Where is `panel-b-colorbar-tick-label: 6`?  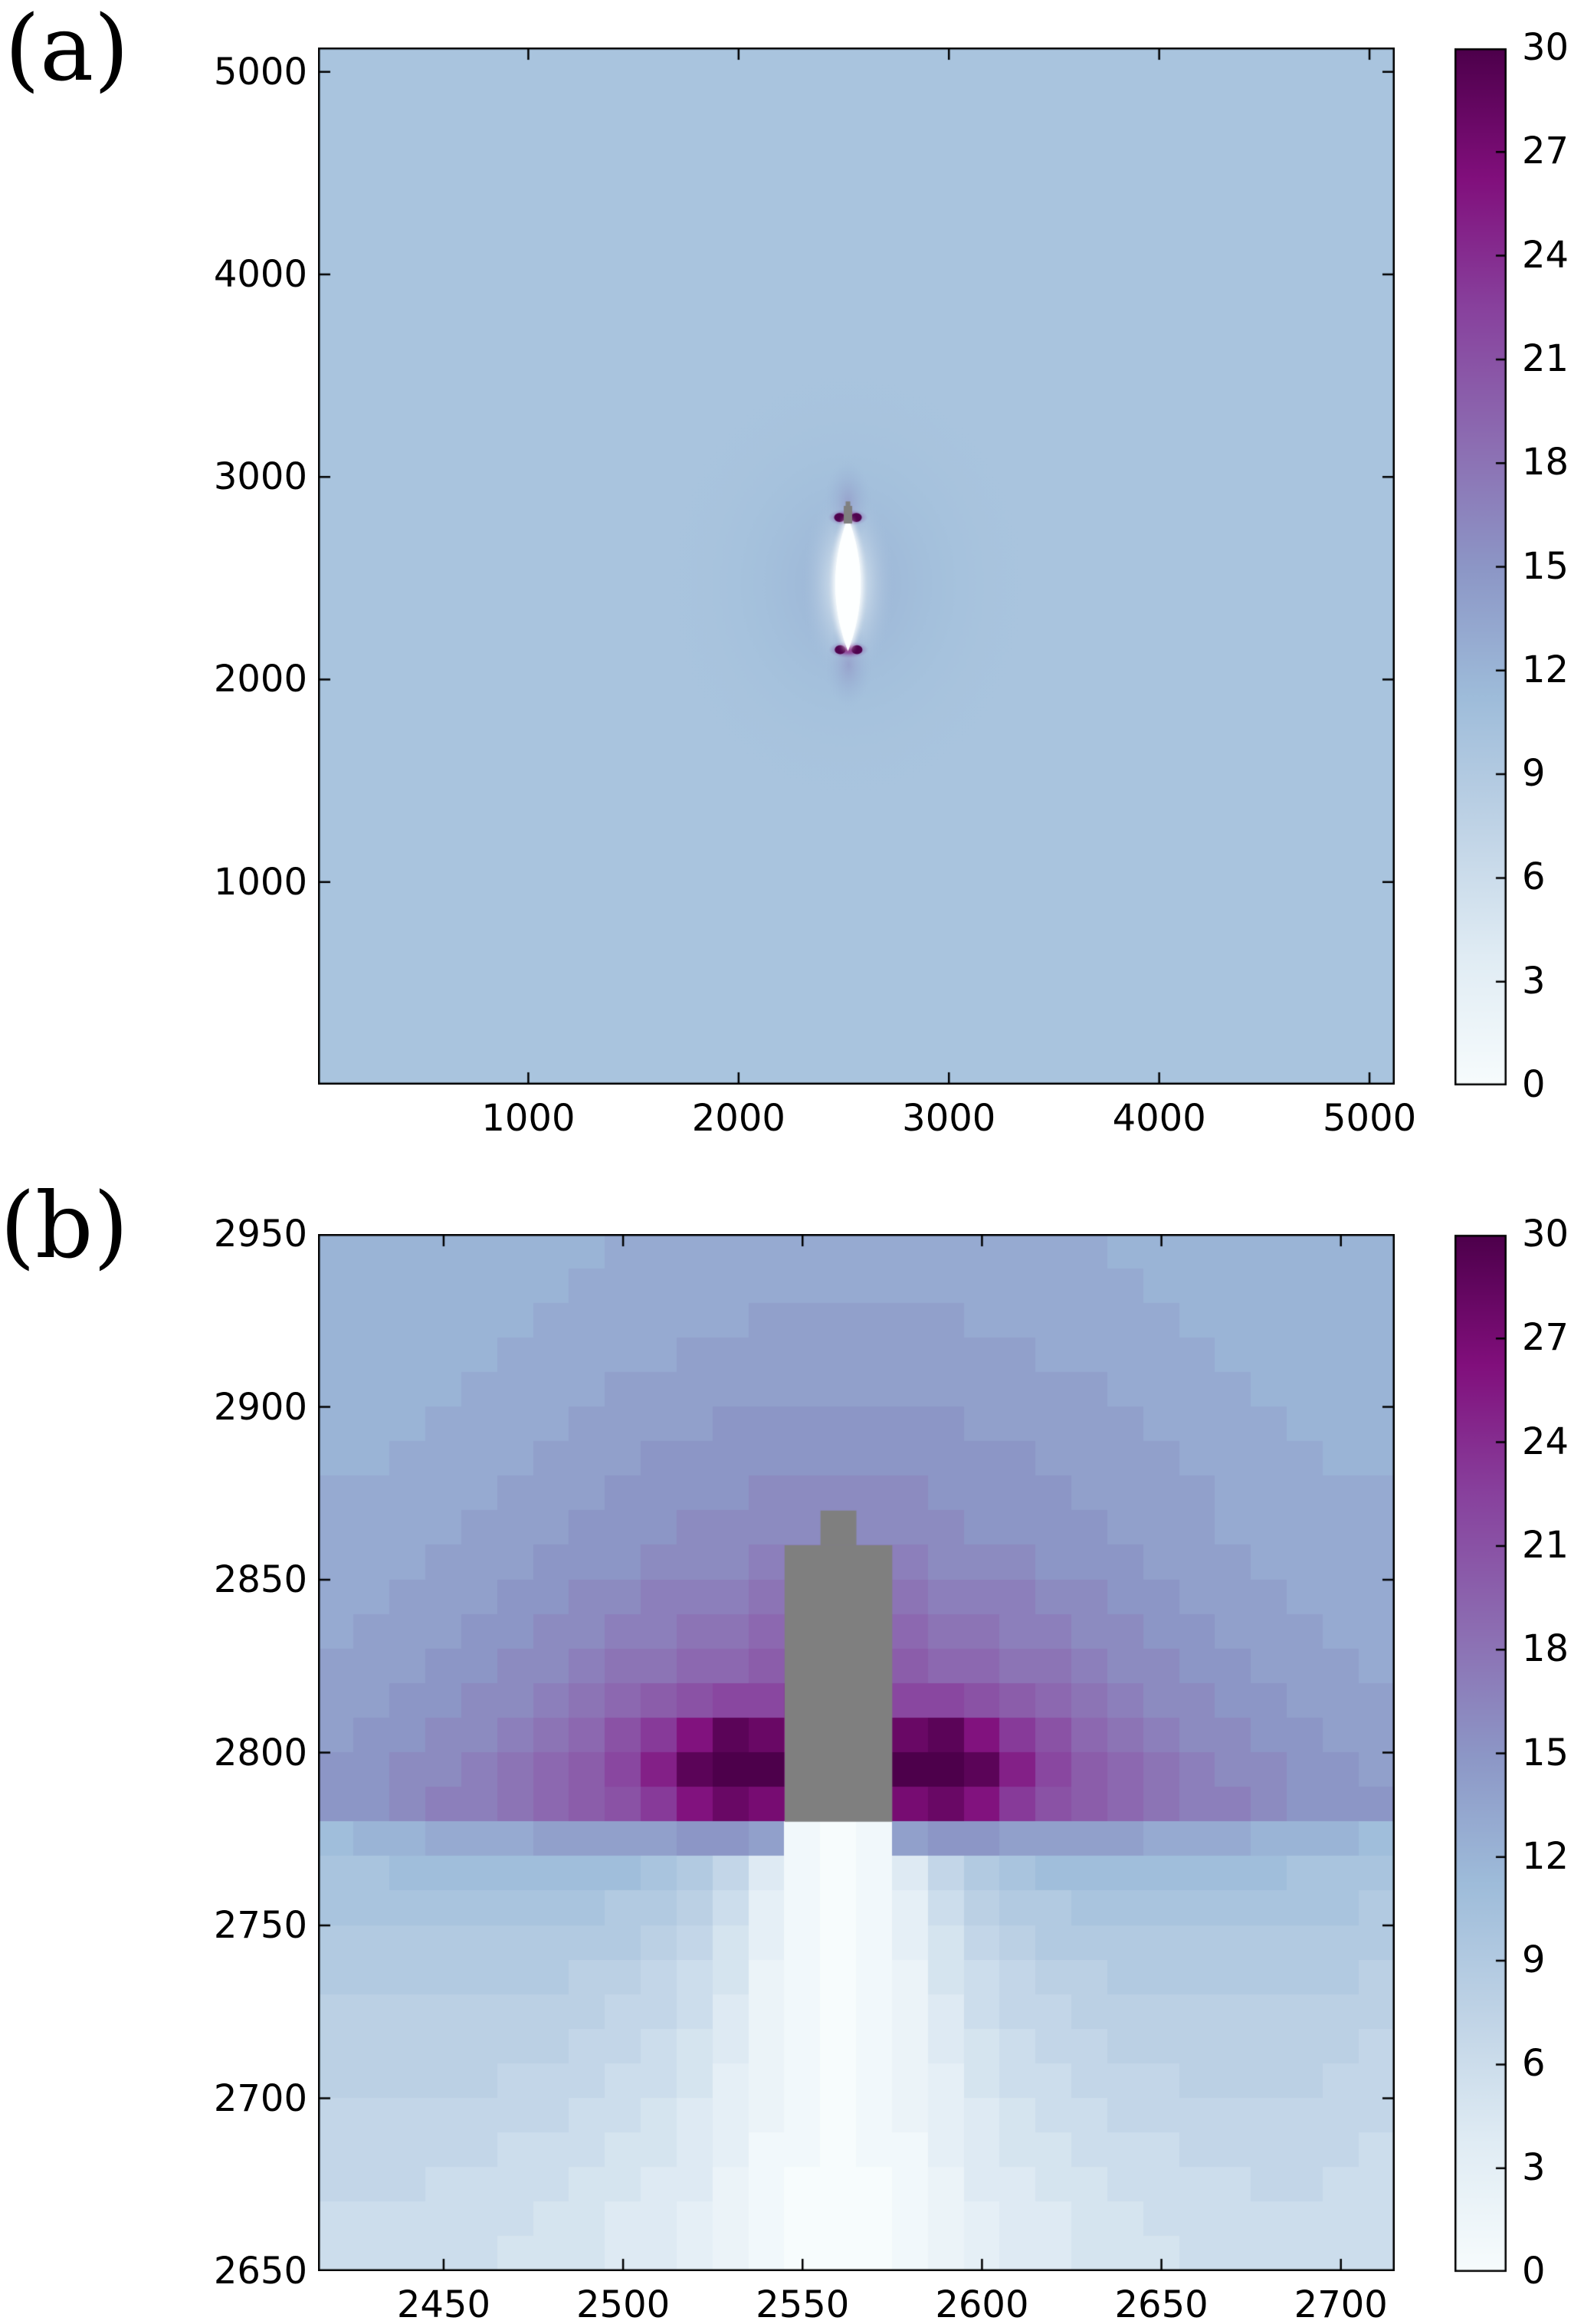 panel-b-colorbar-tick-label: 6 is located at coordinates (1534, 2064).